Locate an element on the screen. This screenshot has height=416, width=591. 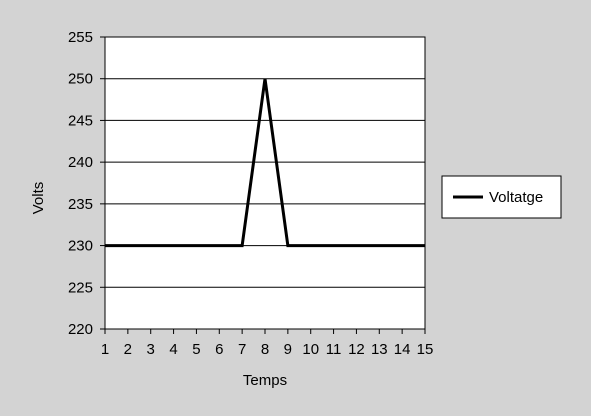
y-tick-label-255: 255 is located at coordinates (80, 37).